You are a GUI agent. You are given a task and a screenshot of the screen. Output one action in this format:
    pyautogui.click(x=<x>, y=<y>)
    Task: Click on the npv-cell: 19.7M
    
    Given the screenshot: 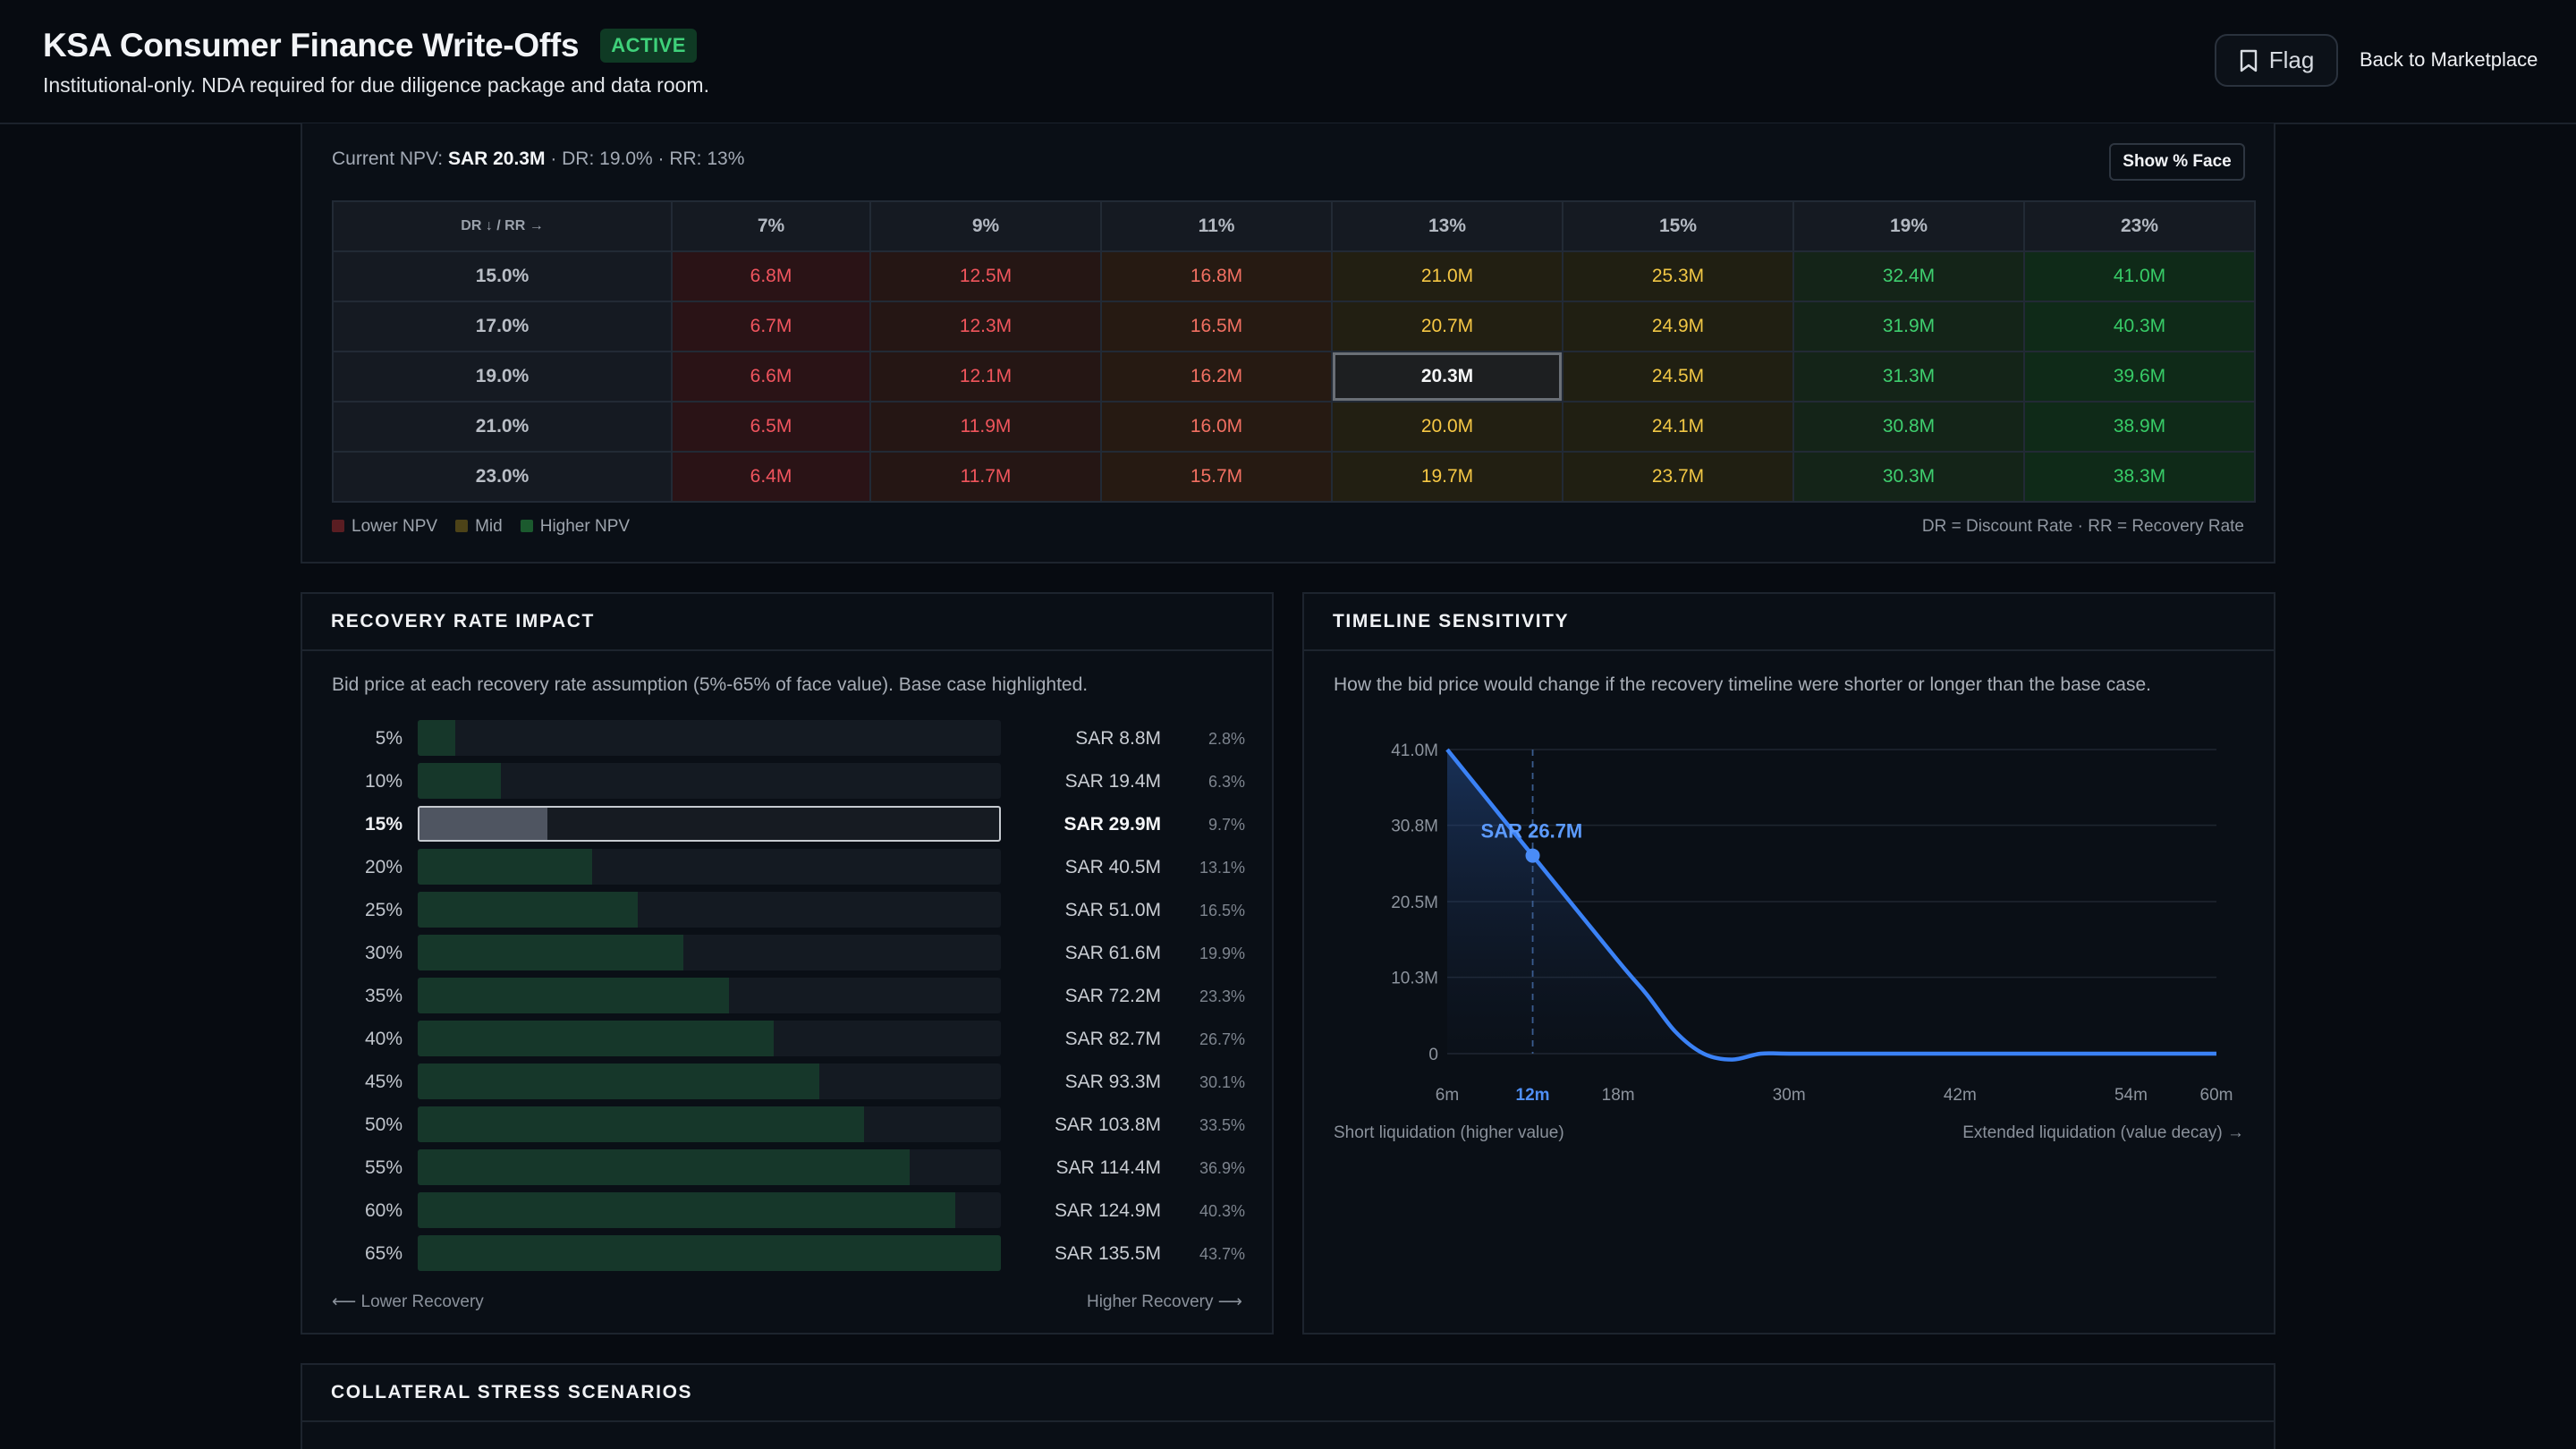 What is the action you would take?
    pyautogui.click(x=1447, y=477)
    